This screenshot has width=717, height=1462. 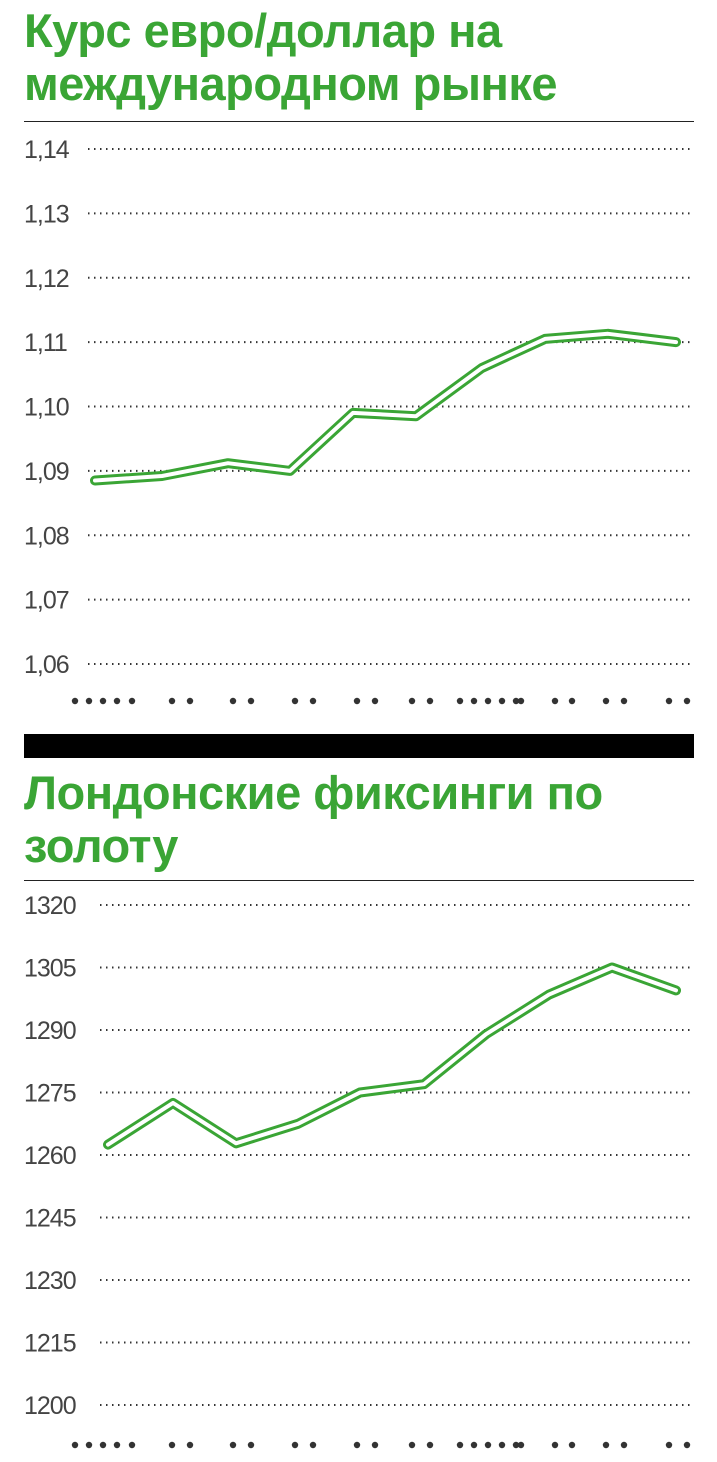 What do you see at coordinates (46, 536) in the screenshot?
I see `y-tick-label: 1,08` at bounding box center [46, 536].